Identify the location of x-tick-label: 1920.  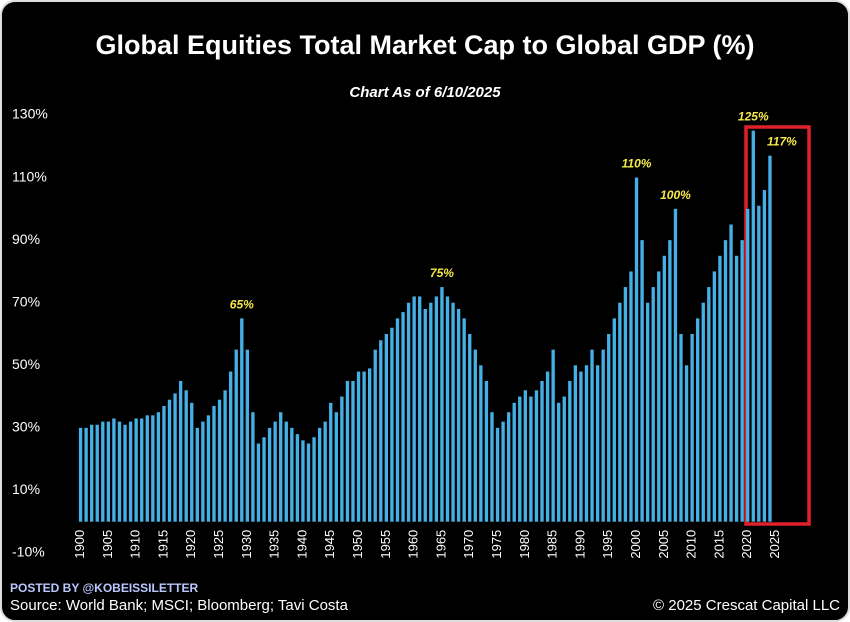
(190, 544).